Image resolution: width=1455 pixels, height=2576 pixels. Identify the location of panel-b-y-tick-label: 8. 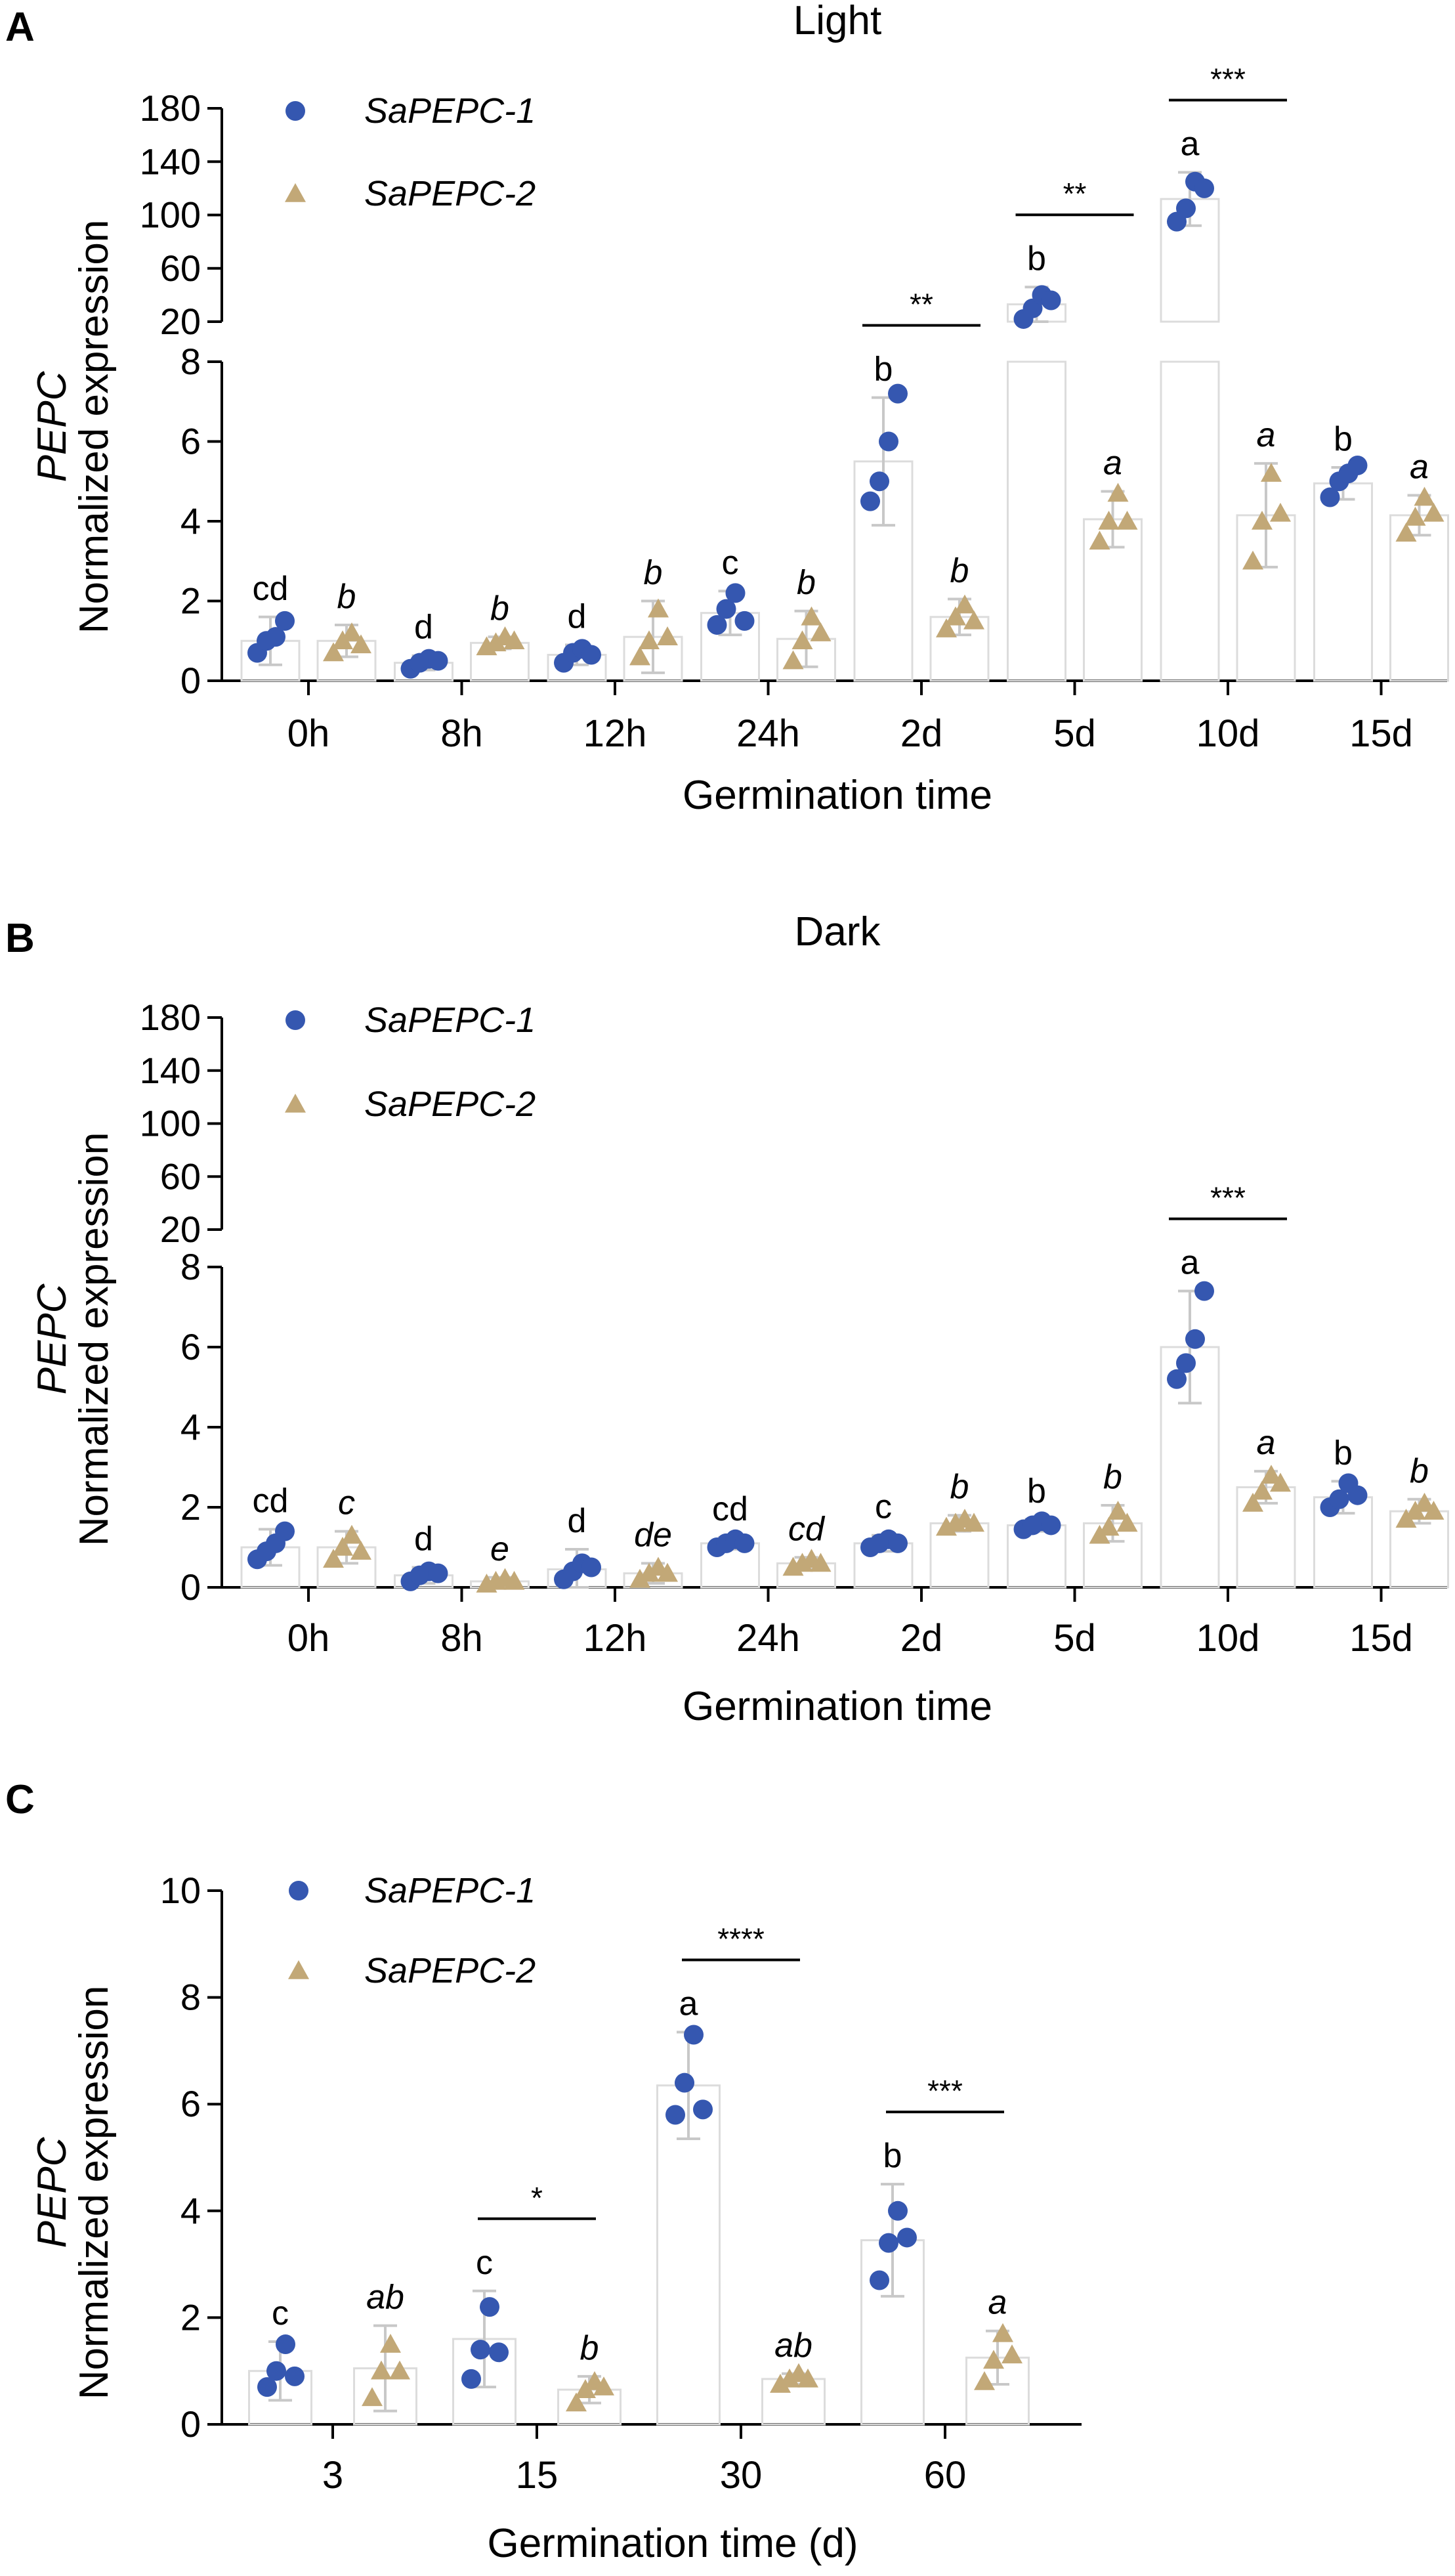
(191, 1266).